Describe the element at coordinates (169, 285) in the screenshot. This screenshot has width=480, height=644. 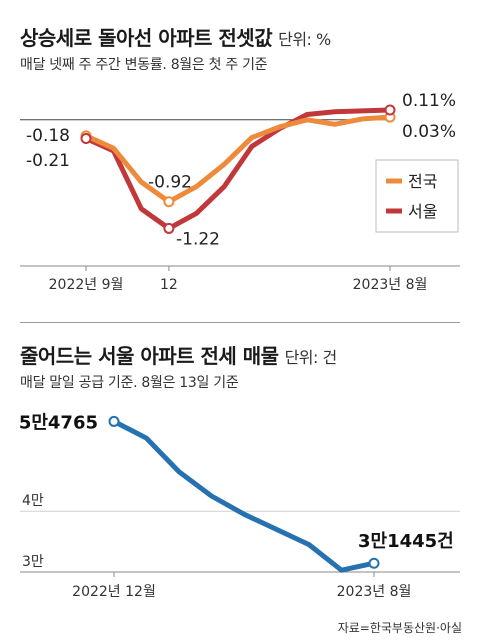
I see `x-tick-label: 12` at that location.